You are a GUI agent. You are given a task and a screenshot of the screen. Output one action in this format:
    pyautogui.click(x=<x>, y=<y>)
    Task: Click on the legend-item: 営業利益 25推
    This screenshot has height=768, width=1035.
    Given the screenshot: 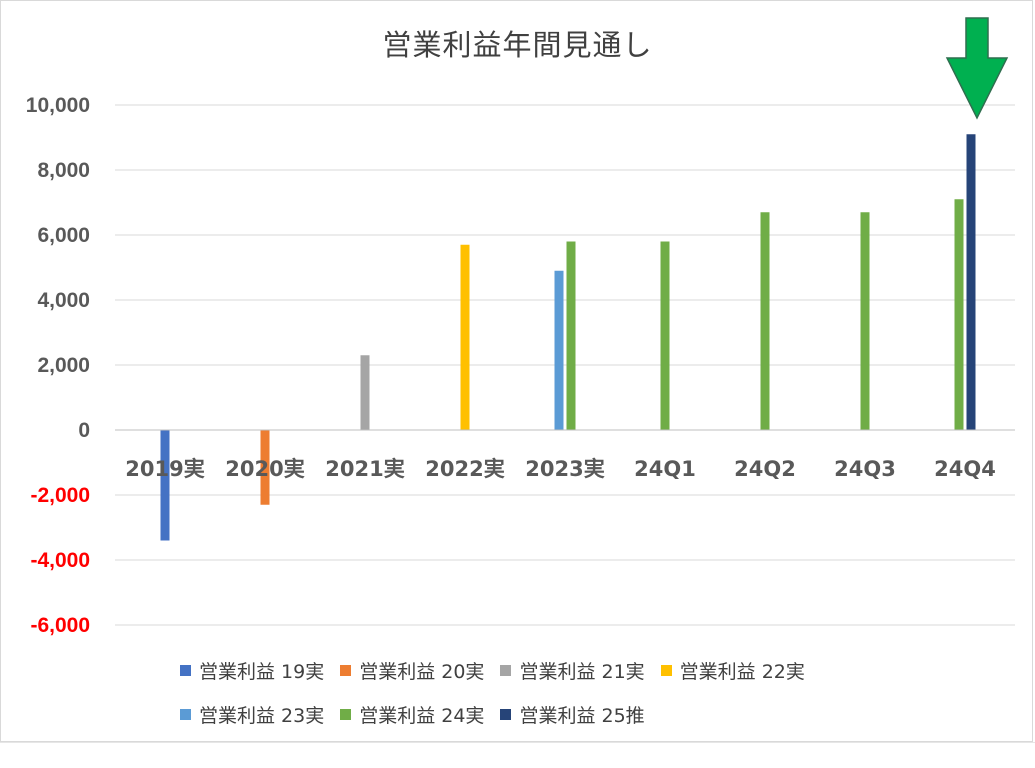 What is the action you would take?
    pyautogui.click(x=572, y=714)
    